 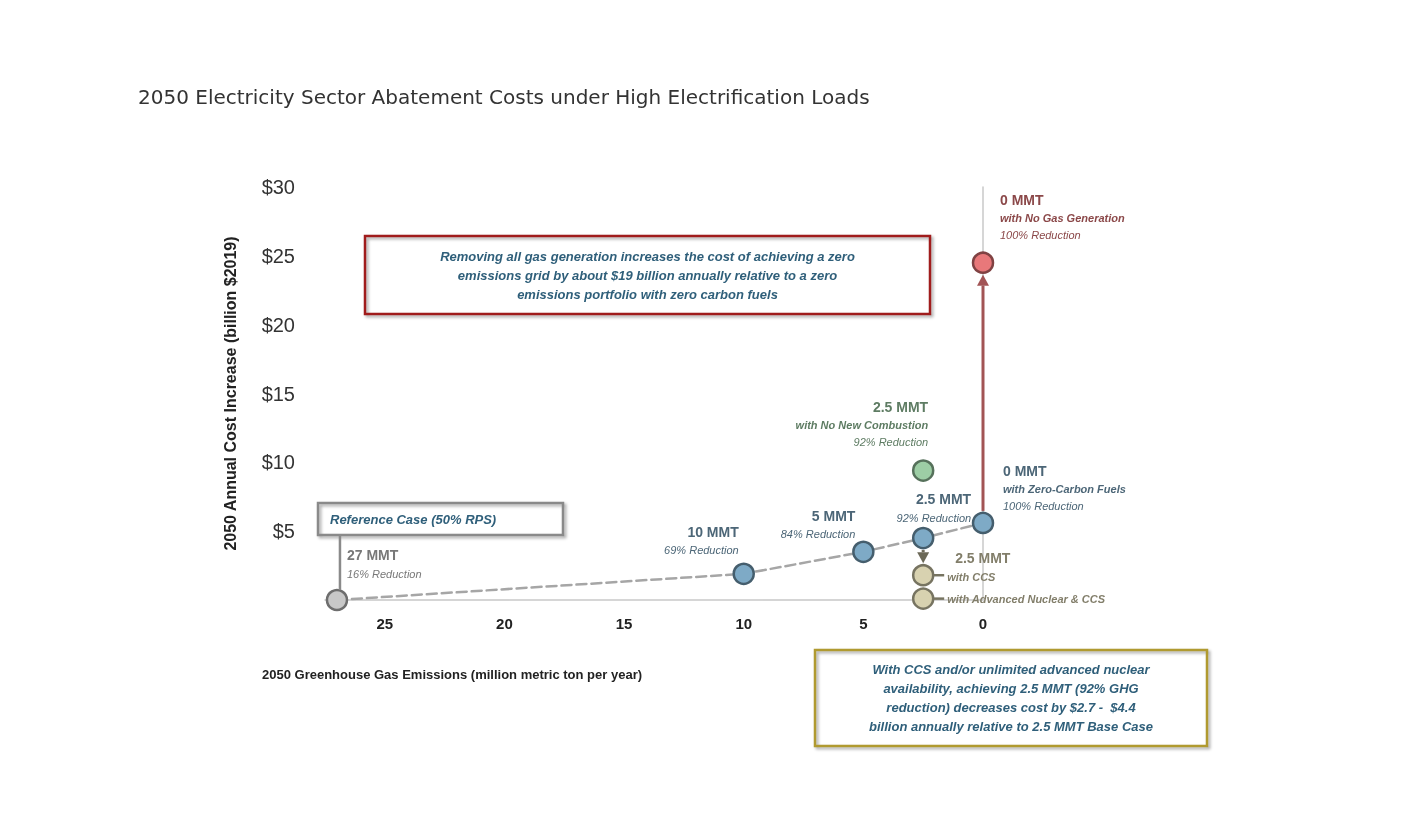 What do you see at coordinates (413, 519) in the screenshot?
I see `annotation: Reference Case (50% RPS)` at bounding box center [413, 519].